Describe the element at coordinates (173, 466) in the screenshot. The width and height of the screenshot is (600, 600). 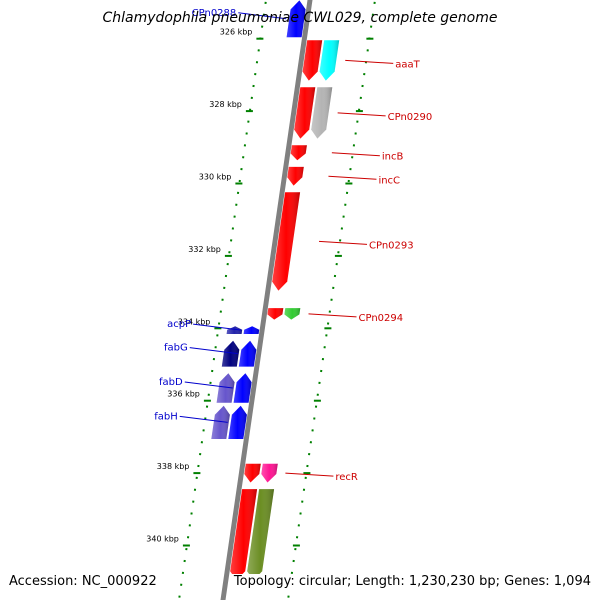
I see `tick-label: 338 kbp` at that location.